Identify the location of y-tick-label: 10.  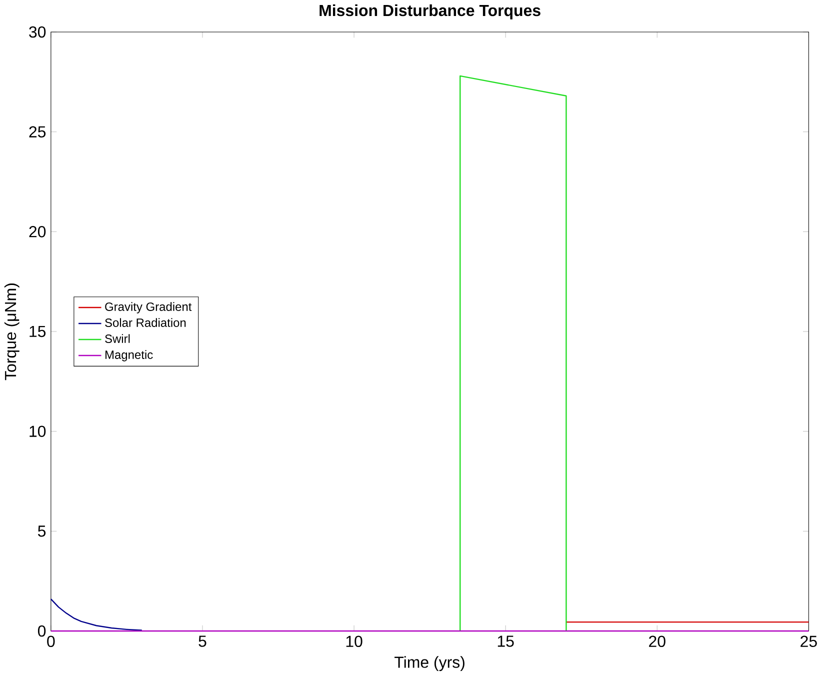
(38, 432).